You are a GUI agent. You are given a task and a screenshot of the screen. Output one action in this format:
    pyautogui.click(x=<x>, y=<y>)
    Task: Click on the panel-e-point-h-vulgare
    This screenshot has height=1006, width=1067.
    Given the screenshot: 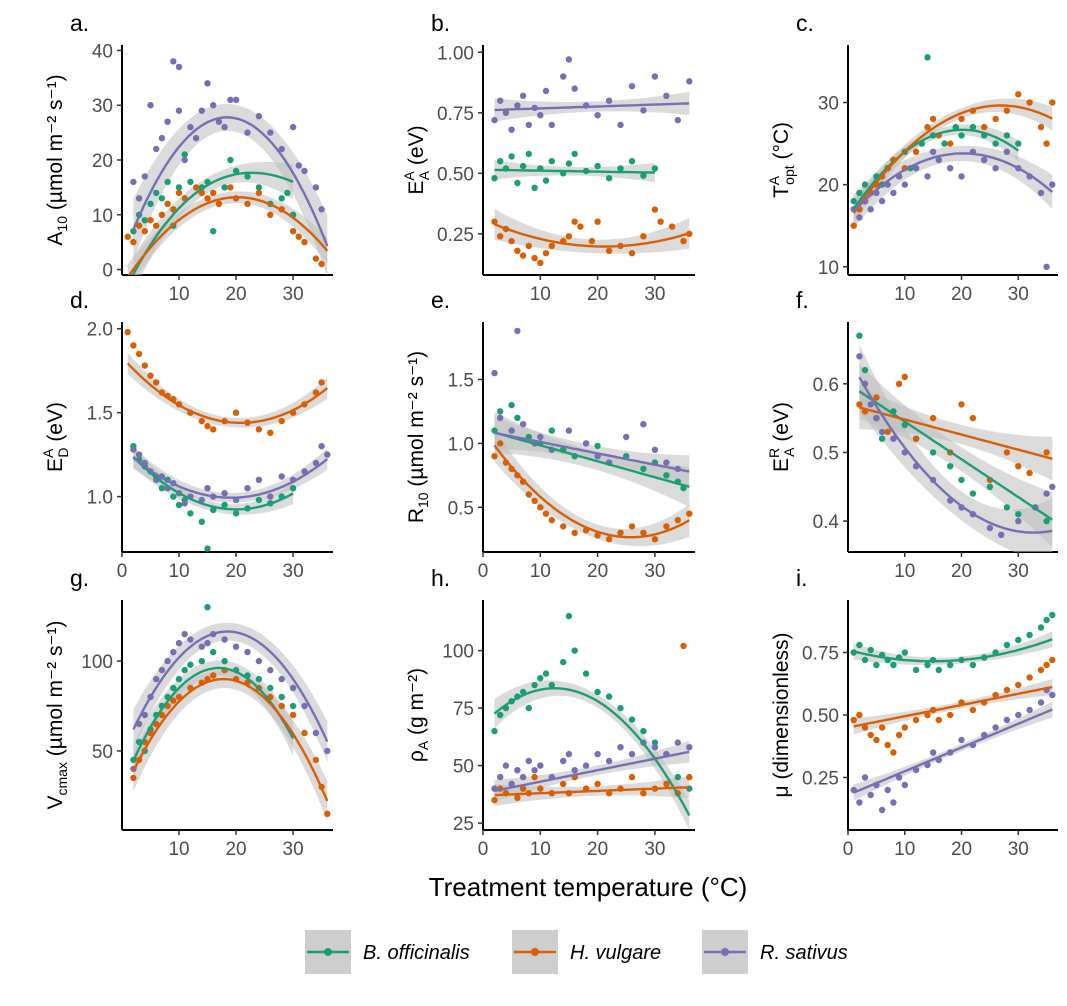 What is the action you would take?
    pyautogui.click(x=546, y=513)
    